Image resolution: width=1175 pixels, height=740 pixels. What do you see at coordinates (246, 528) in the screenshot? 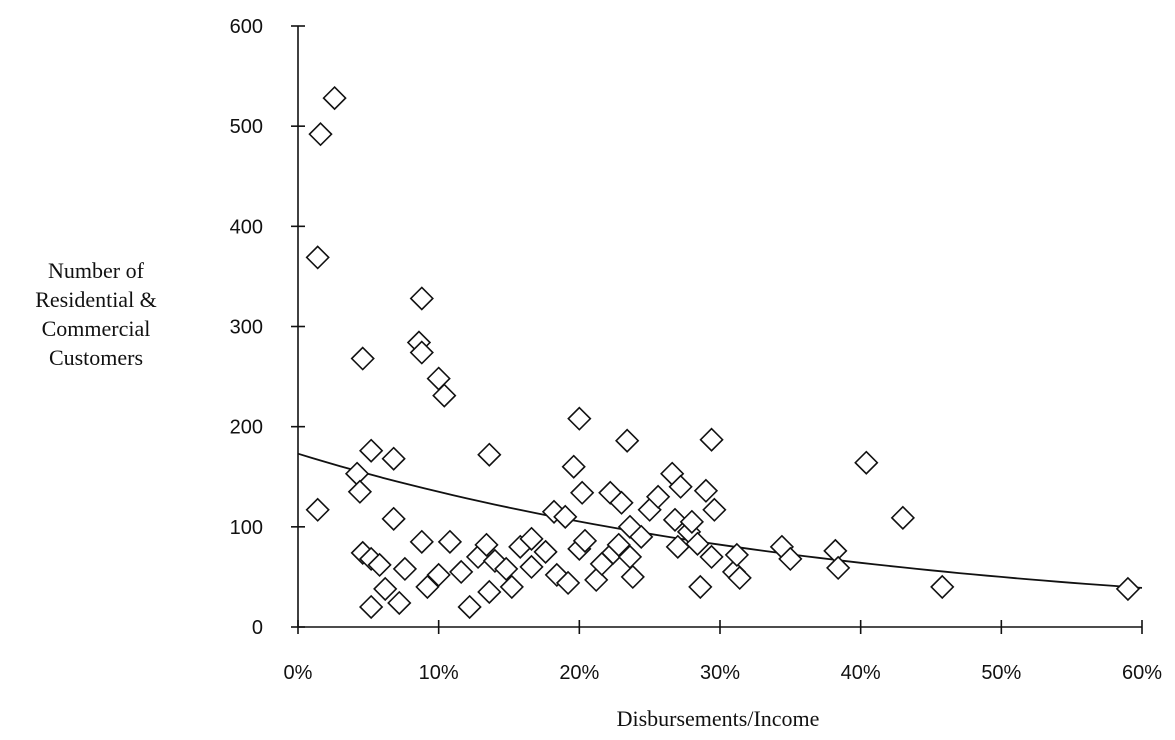
I see `y-tick-label: 100` at bounding box center [246, 528].